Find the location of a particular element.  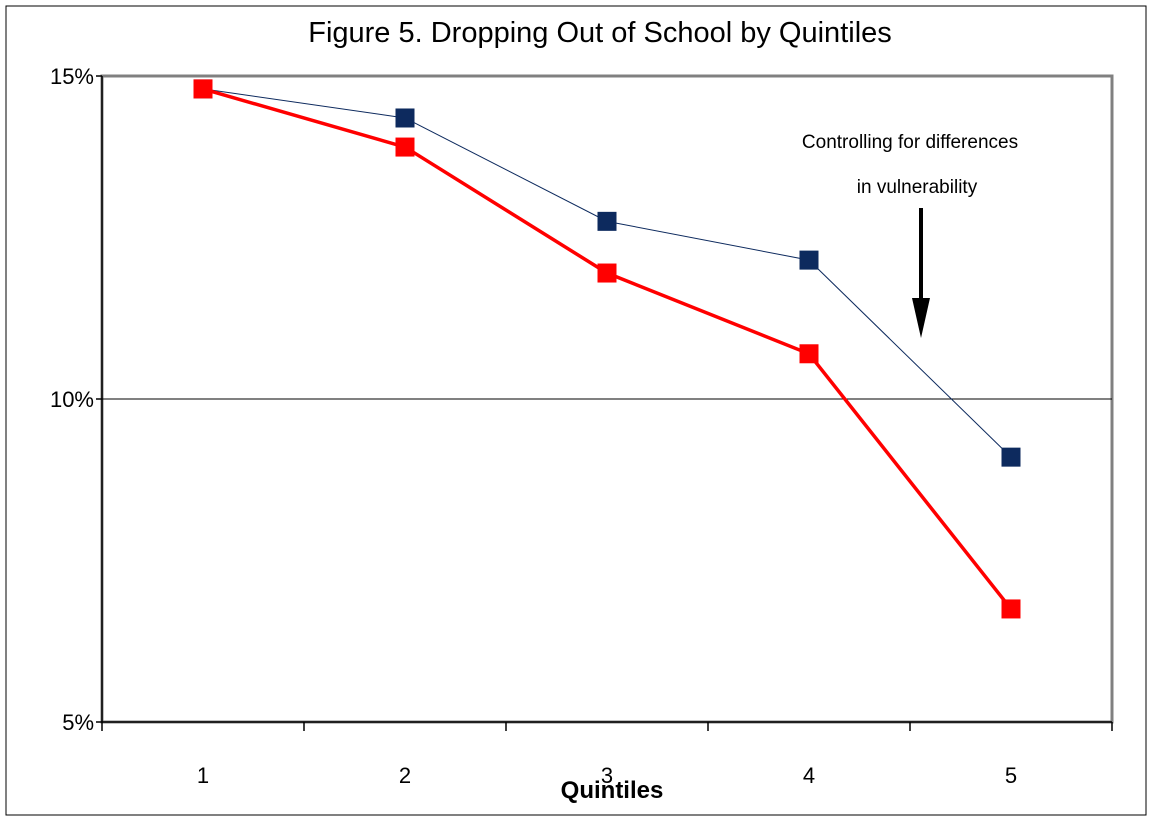

x-tick-label-2: 2 is located at coordinates (405, 775).